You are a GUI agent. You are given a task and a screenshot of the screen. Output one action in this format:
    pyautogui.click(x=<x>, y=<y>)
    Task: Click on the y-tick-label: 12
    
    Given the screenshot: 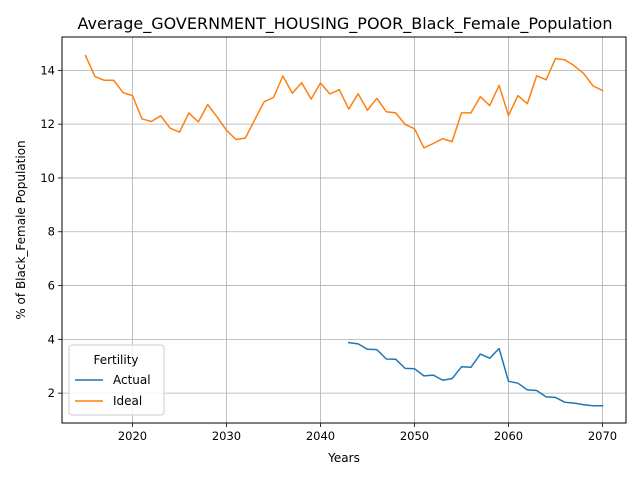 What is the action you would take?
    pyautogui.click(x=47, y=124)
    